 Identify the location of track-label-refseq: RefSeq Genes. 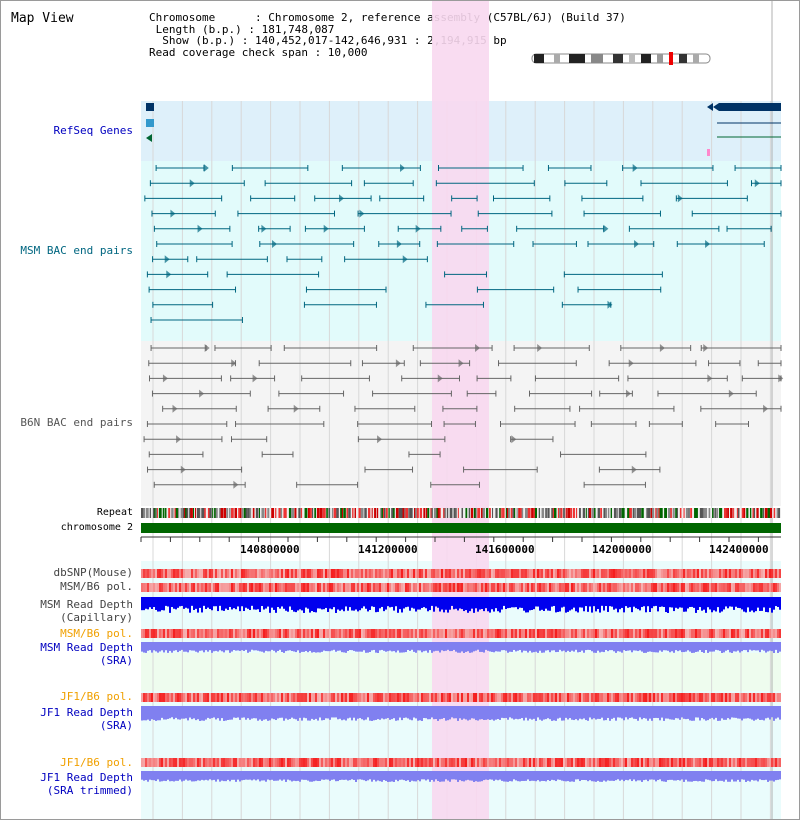
(93, 130).